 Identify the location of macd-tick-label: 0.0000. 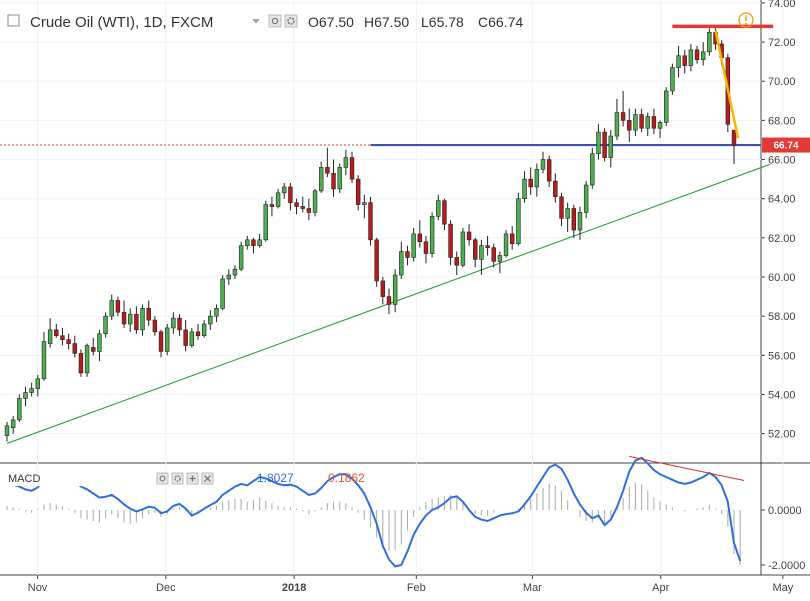
(785, 511).